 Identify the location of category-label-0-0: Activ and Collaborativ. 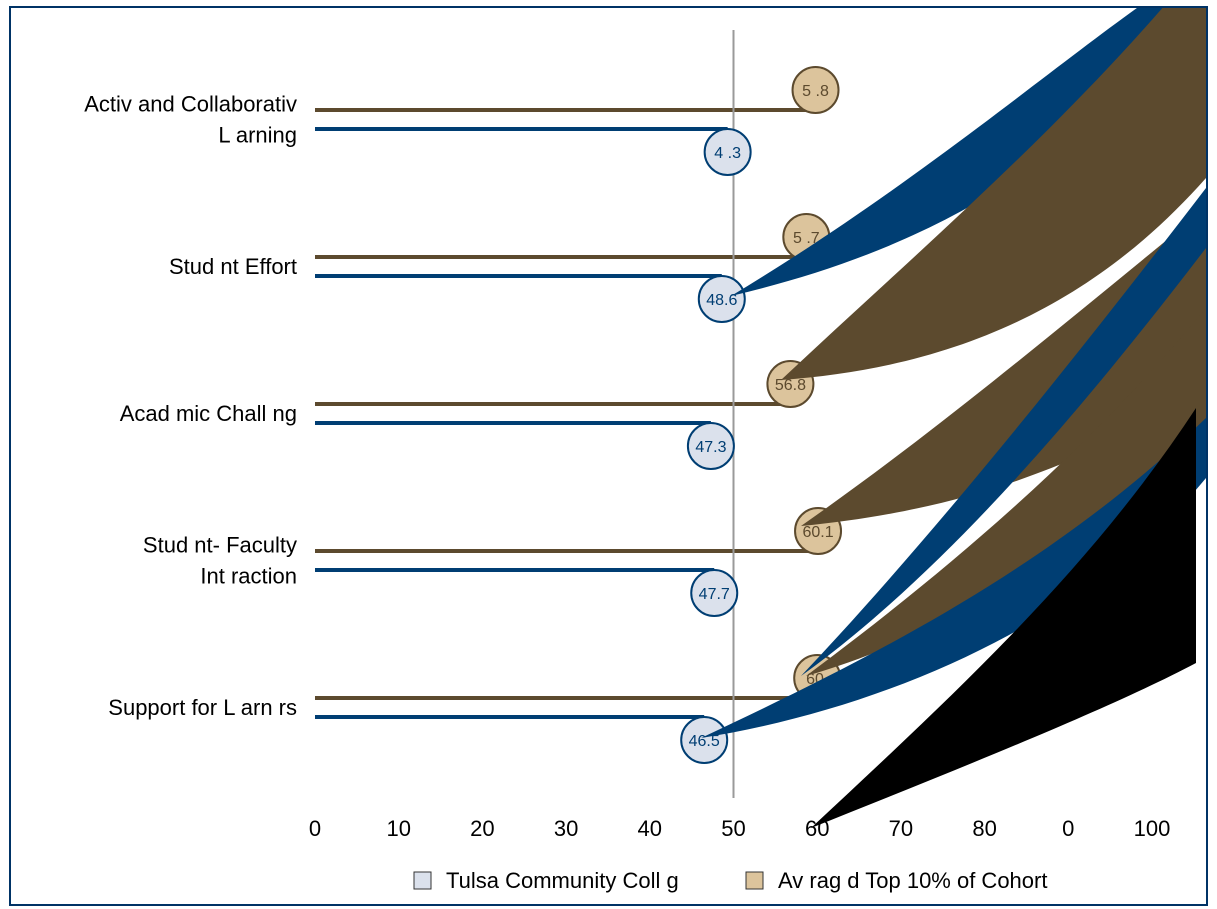
(190, 104).